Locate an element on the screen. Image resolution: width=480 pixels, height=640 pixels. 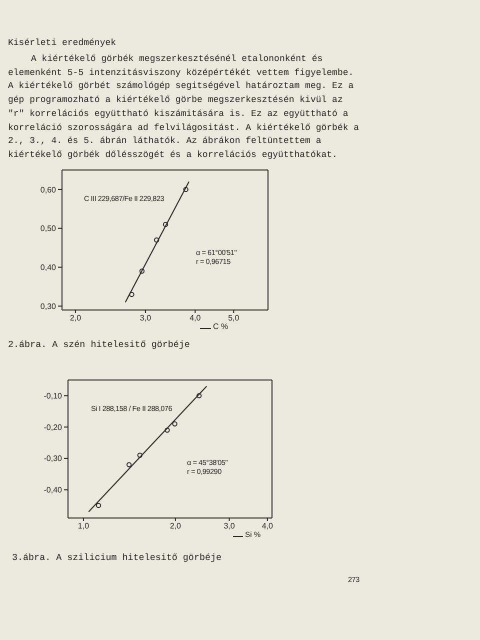
y-tick-label: -0,40 is located at coordinates (53, 490).